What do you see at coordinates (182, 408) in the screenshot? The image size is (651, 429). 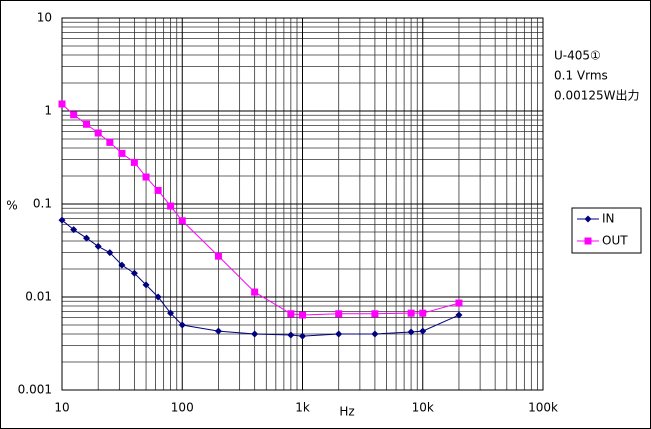 I see `x-tick-label: 100` at bounding box center [182, 408].